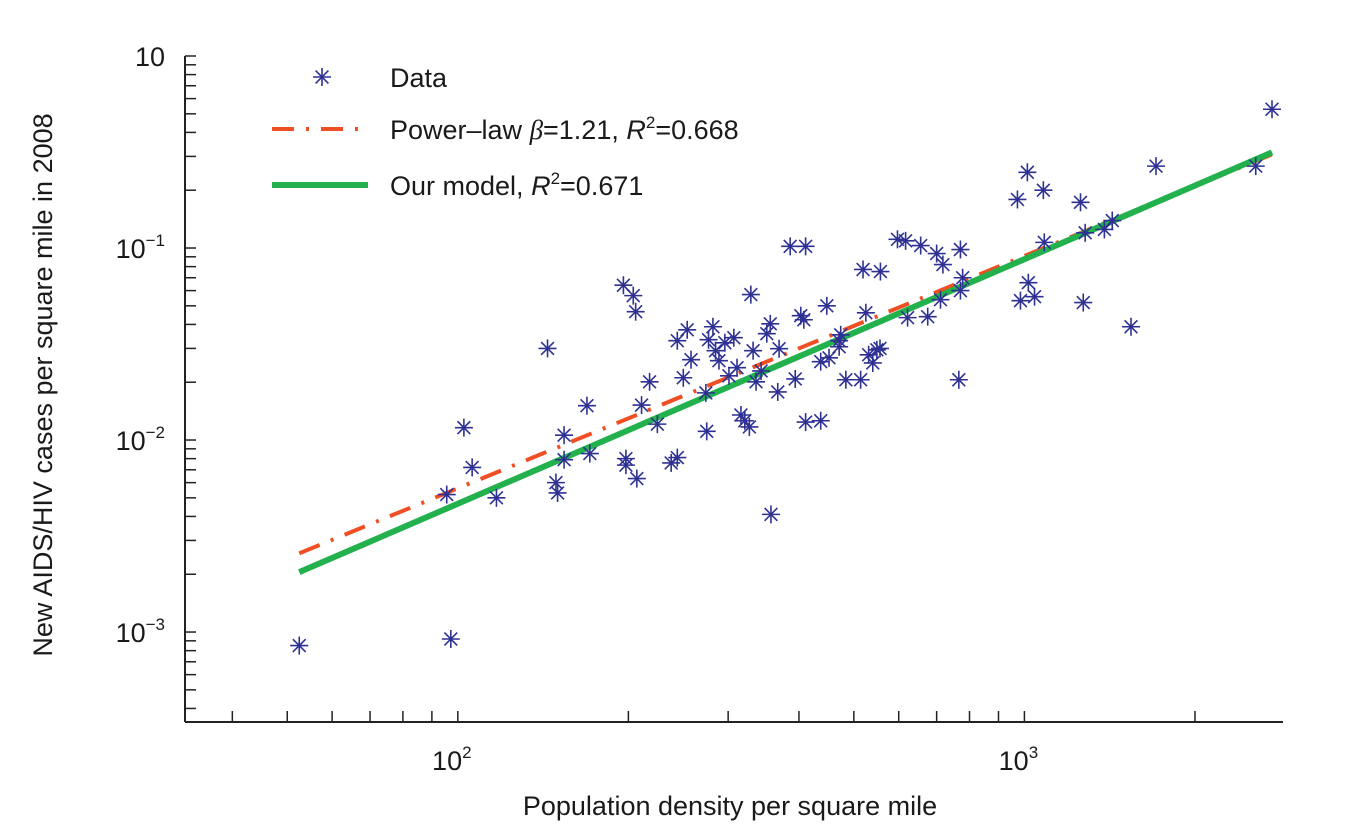 The width and height of the screenshot is (1357, 837). What do you see at coordinates (730, 806) in the screenshot?
I see `x-axis-label: Population density per square mile` at bounding box center [730, 806].